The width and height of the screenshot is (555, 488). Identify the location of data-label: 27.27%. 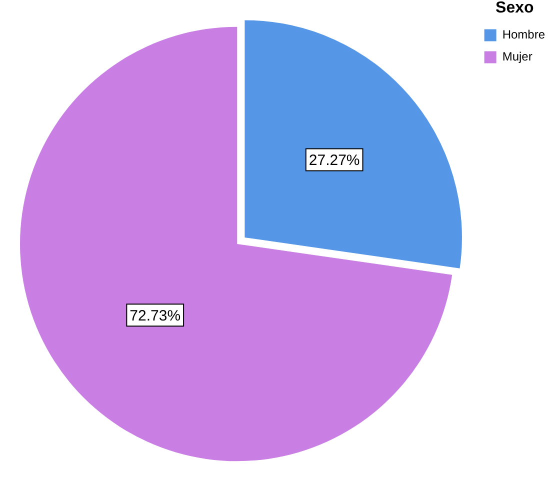
(334, 160).